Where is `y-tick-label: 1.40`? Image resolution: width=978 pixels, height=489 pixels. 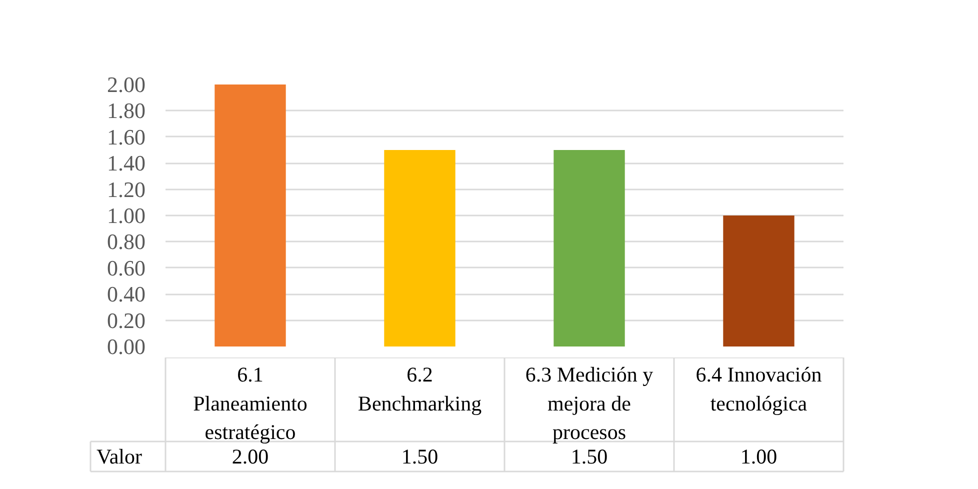 y-tick-label: 1.40 is located at coordinates (126, 163).